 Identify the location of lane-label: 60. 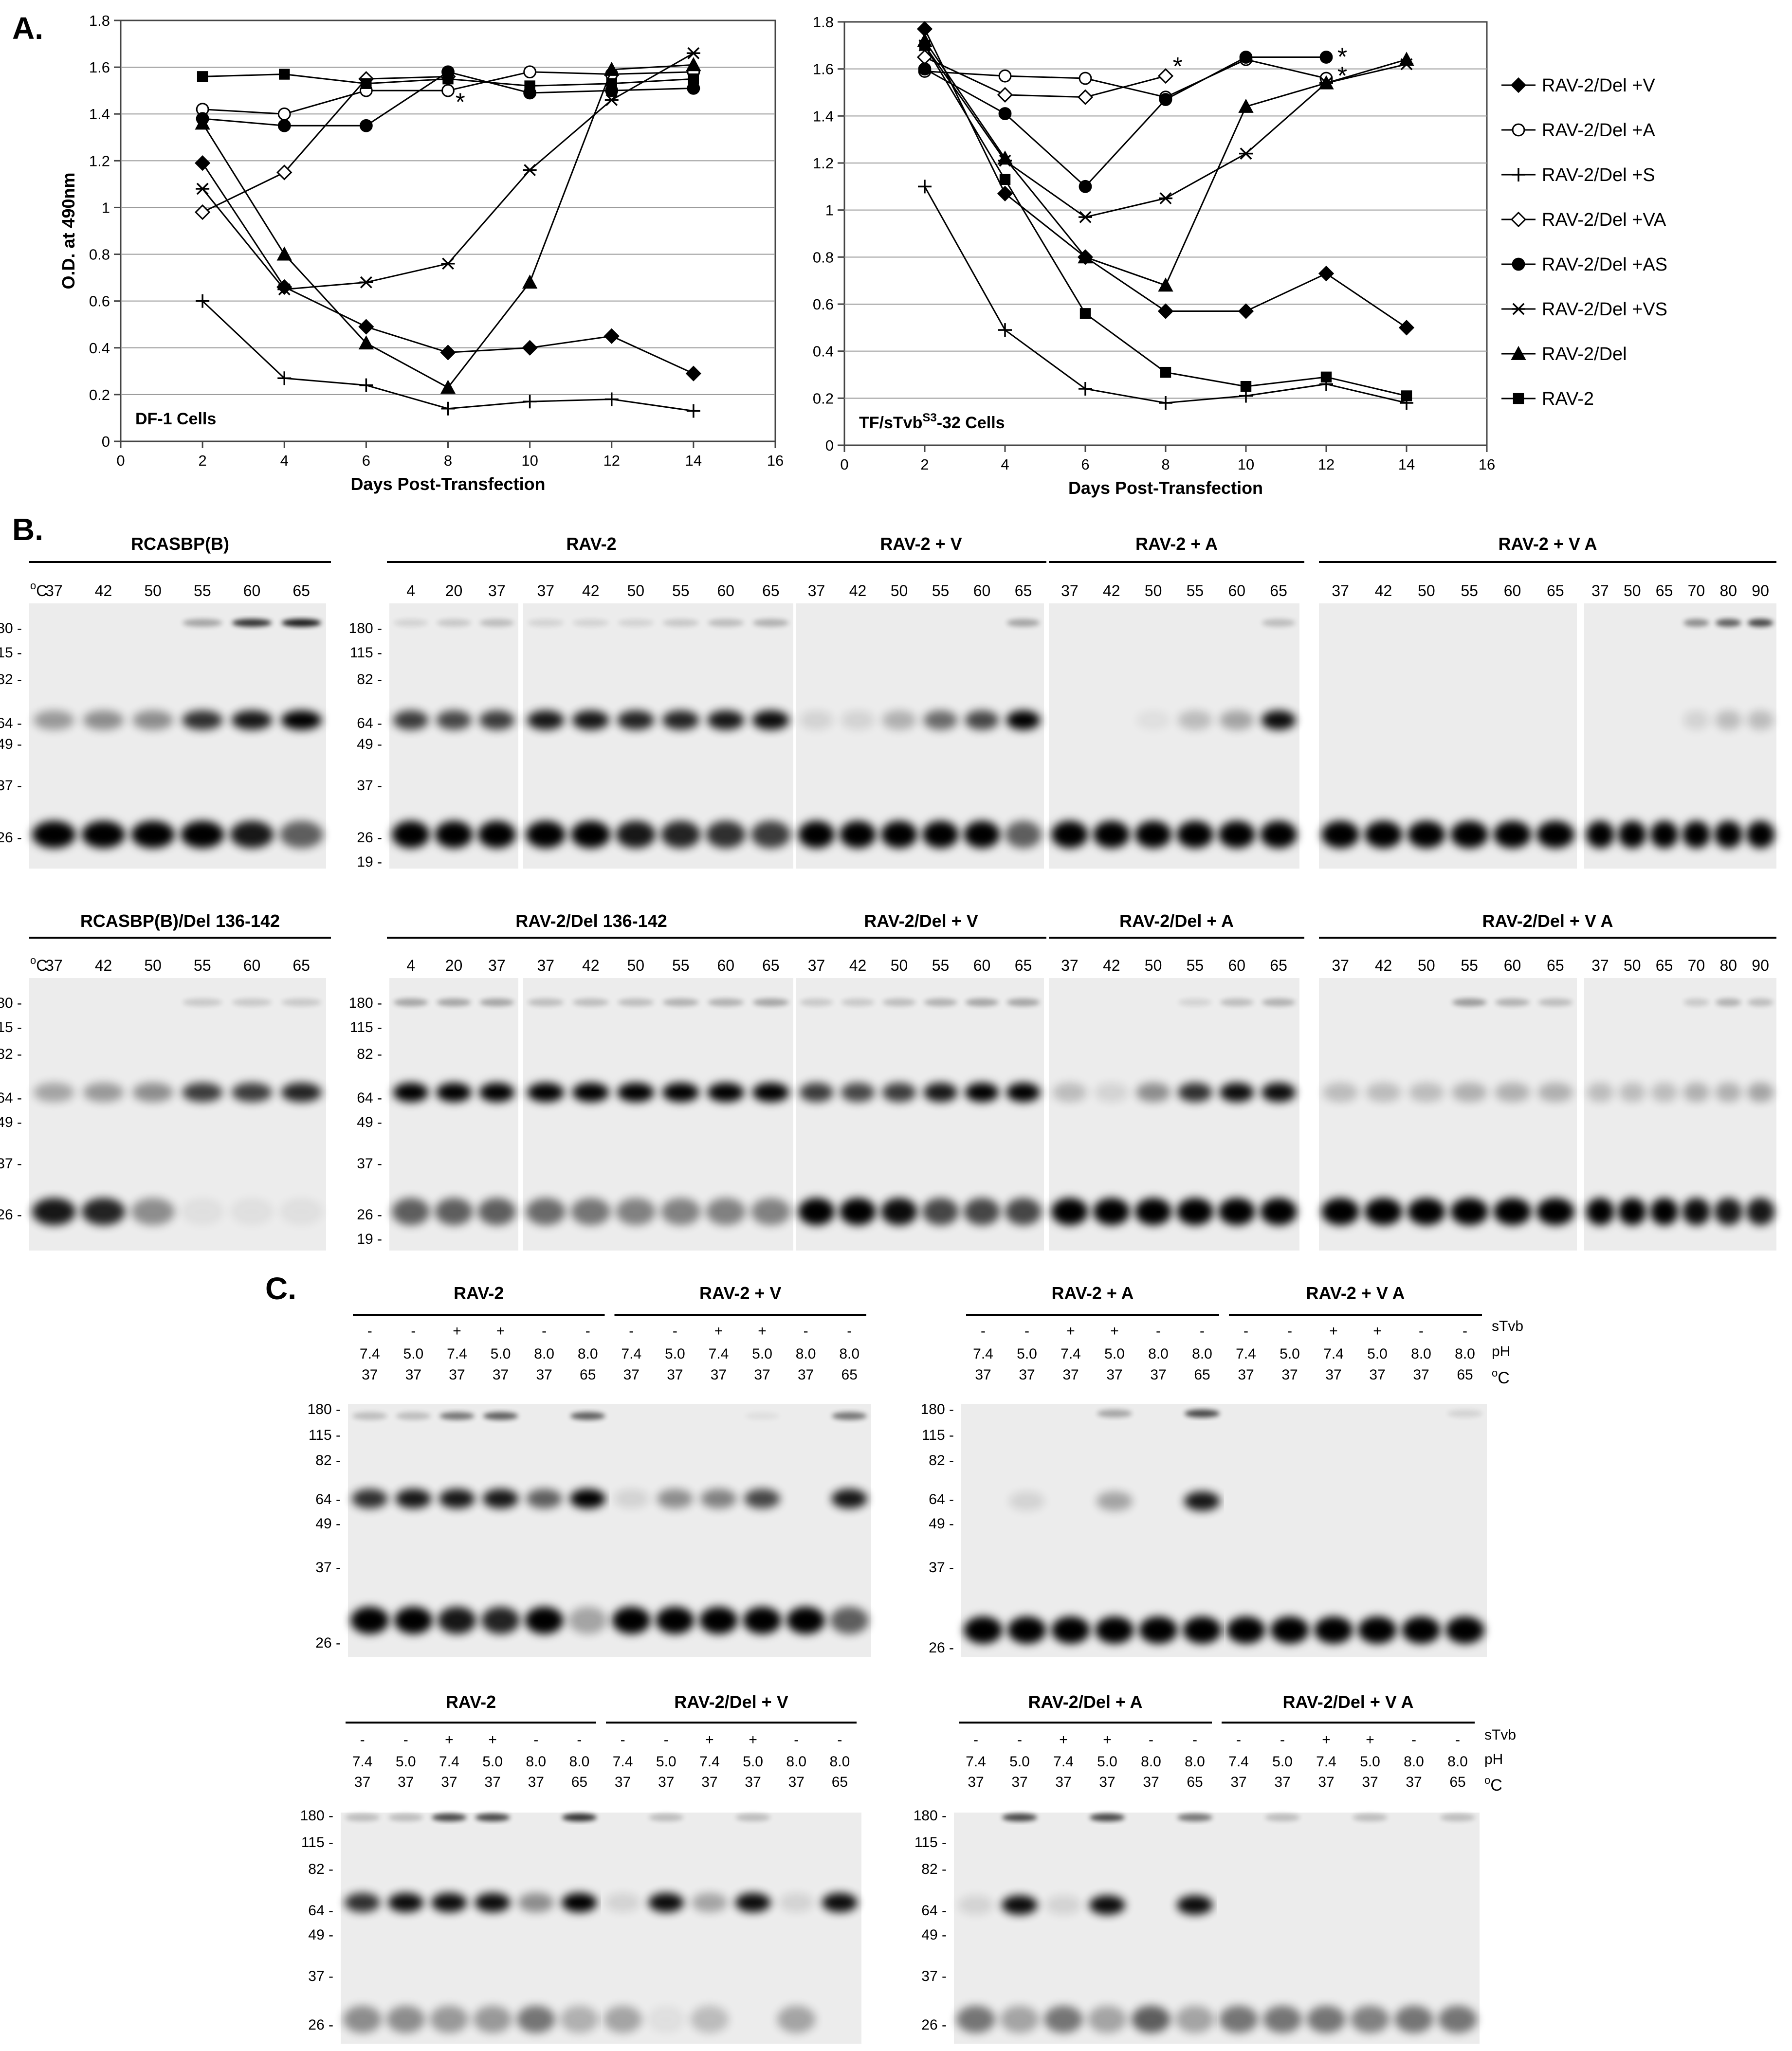
(1512, 965).